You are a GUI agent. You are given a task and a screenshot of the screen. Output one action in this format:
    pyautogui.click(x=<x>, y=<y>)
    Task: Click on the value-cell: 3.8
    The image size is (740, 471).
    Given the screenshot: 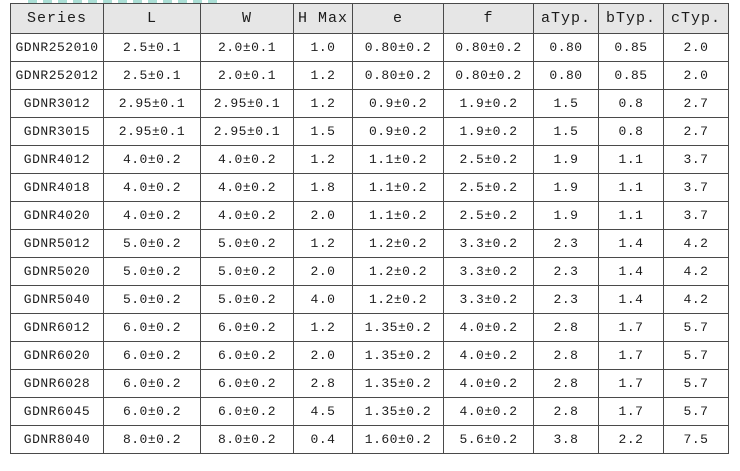 What is the action you would take?
    pyautogui.click(x=566, y=439)
    